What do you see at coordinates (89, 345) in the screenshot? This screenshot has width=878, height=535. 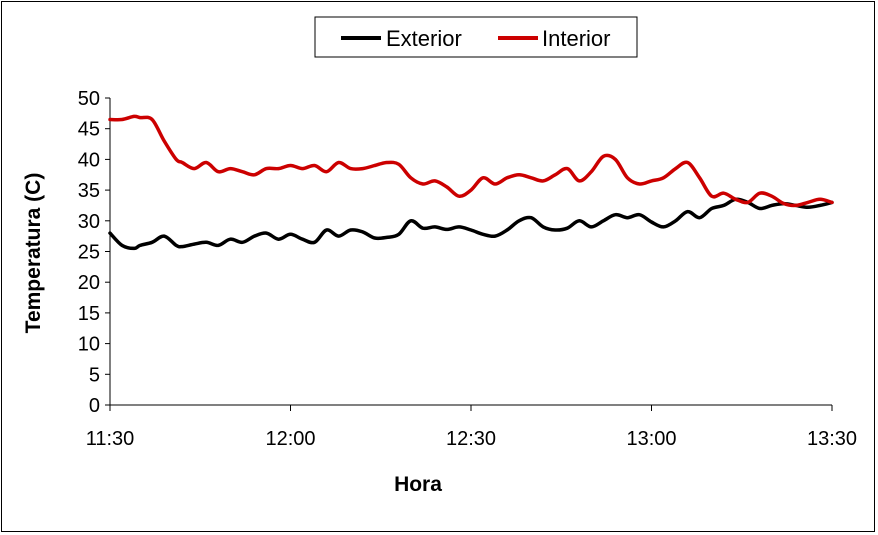 I see `y-tick-label: 10` at bounding box center [89, 345].